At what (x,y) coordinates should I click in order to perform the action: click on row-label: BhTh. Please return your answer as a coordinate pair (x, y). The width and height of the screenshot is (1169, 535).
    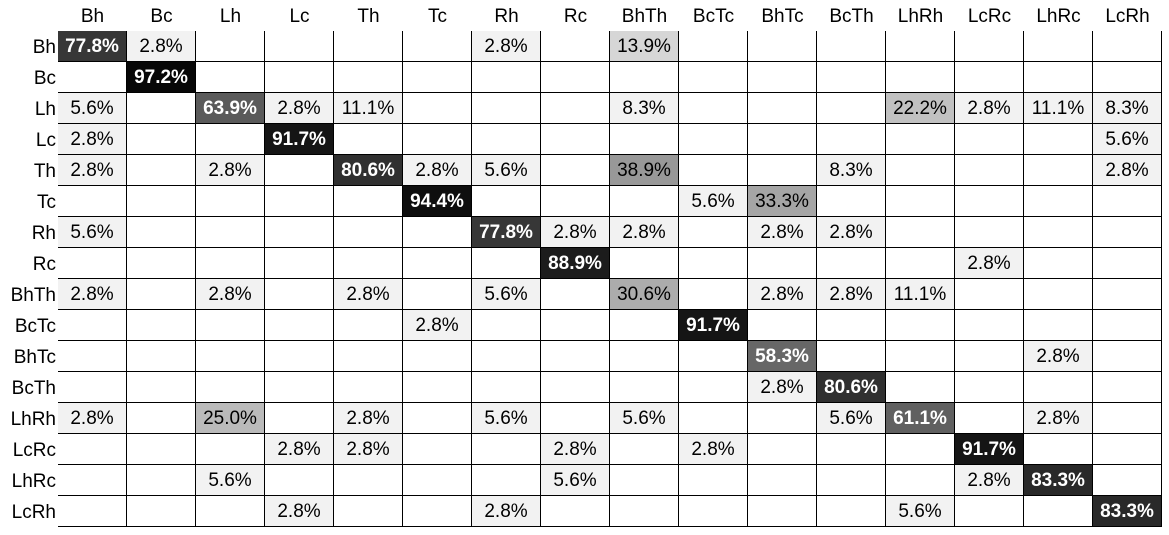
    Looking at the image, I should click on (33, 295).